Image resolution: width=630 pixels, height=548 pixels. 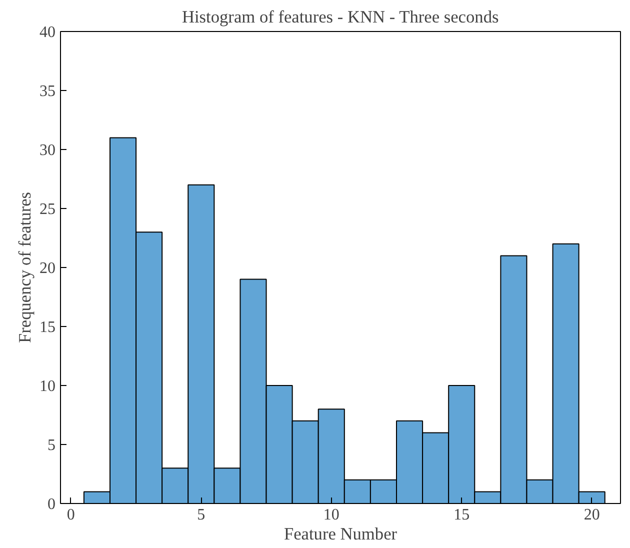 I want to click on y-tick-label: 30, so click(x=48, y=150).